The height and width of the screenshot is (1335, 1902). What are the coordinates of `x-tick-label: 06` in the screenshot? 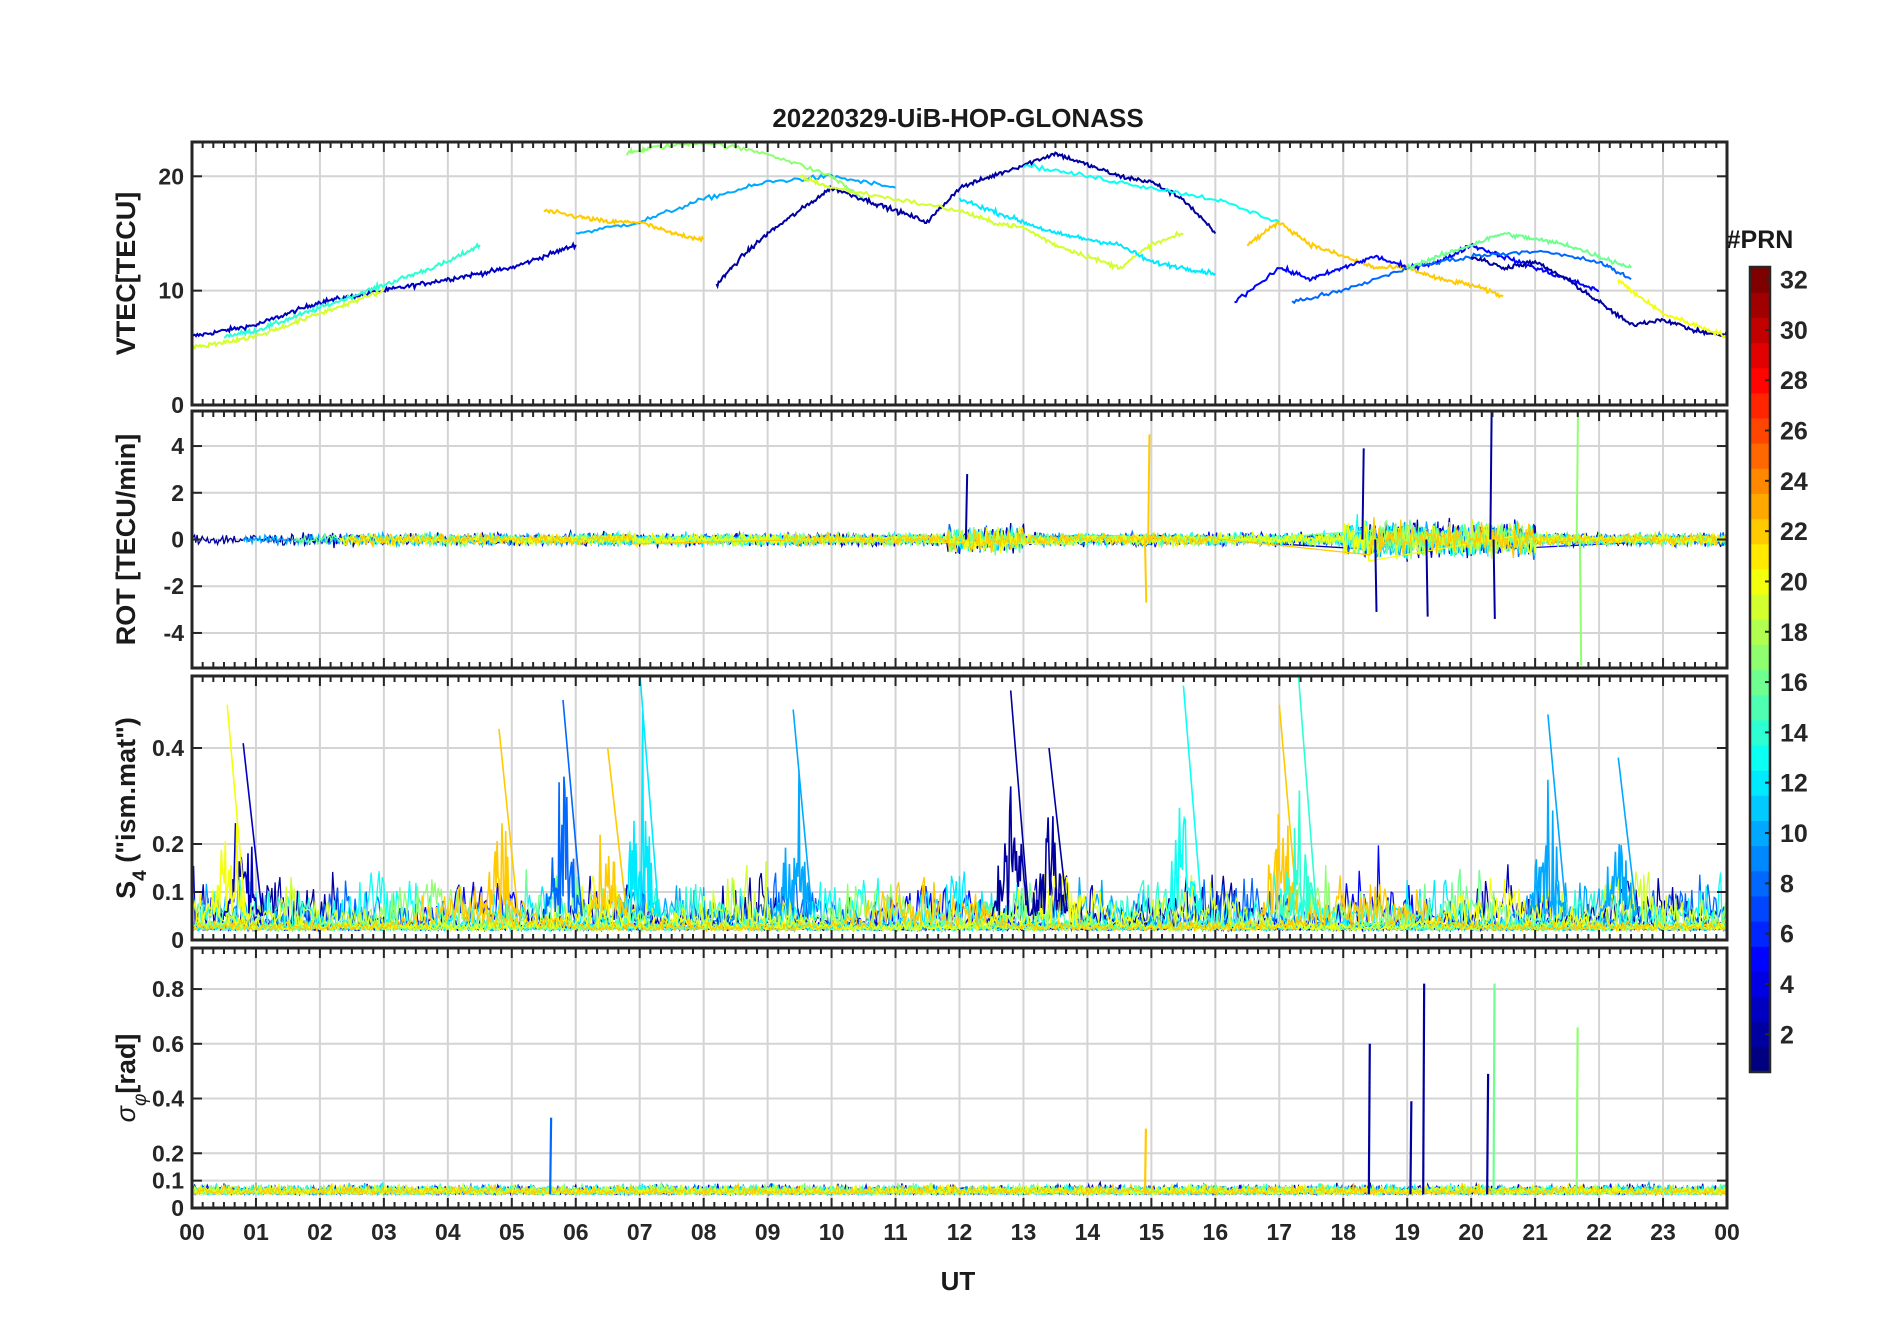 It's located at (576, 1232).